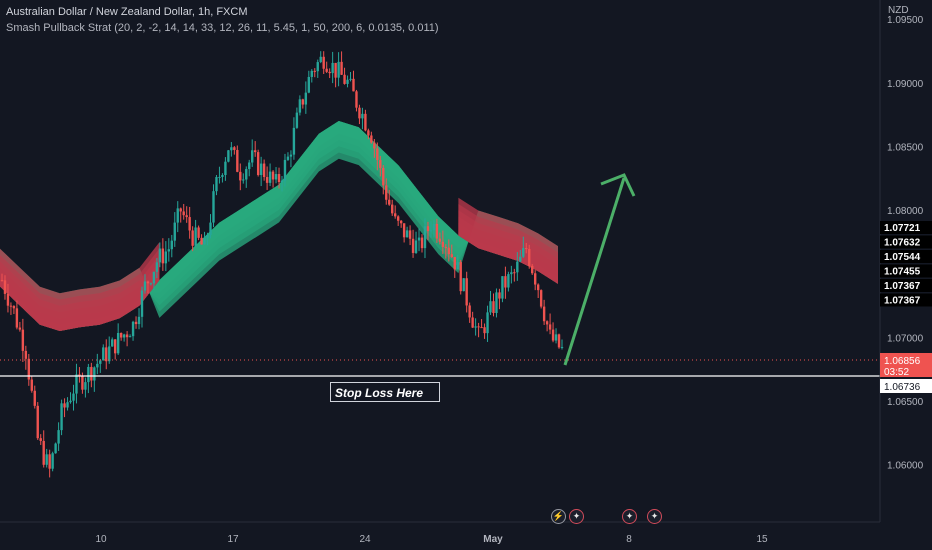  Describe the element at coordinates (902, 243) in the screenshot. I see `ribbon-price-label: 1.07632` at that location.